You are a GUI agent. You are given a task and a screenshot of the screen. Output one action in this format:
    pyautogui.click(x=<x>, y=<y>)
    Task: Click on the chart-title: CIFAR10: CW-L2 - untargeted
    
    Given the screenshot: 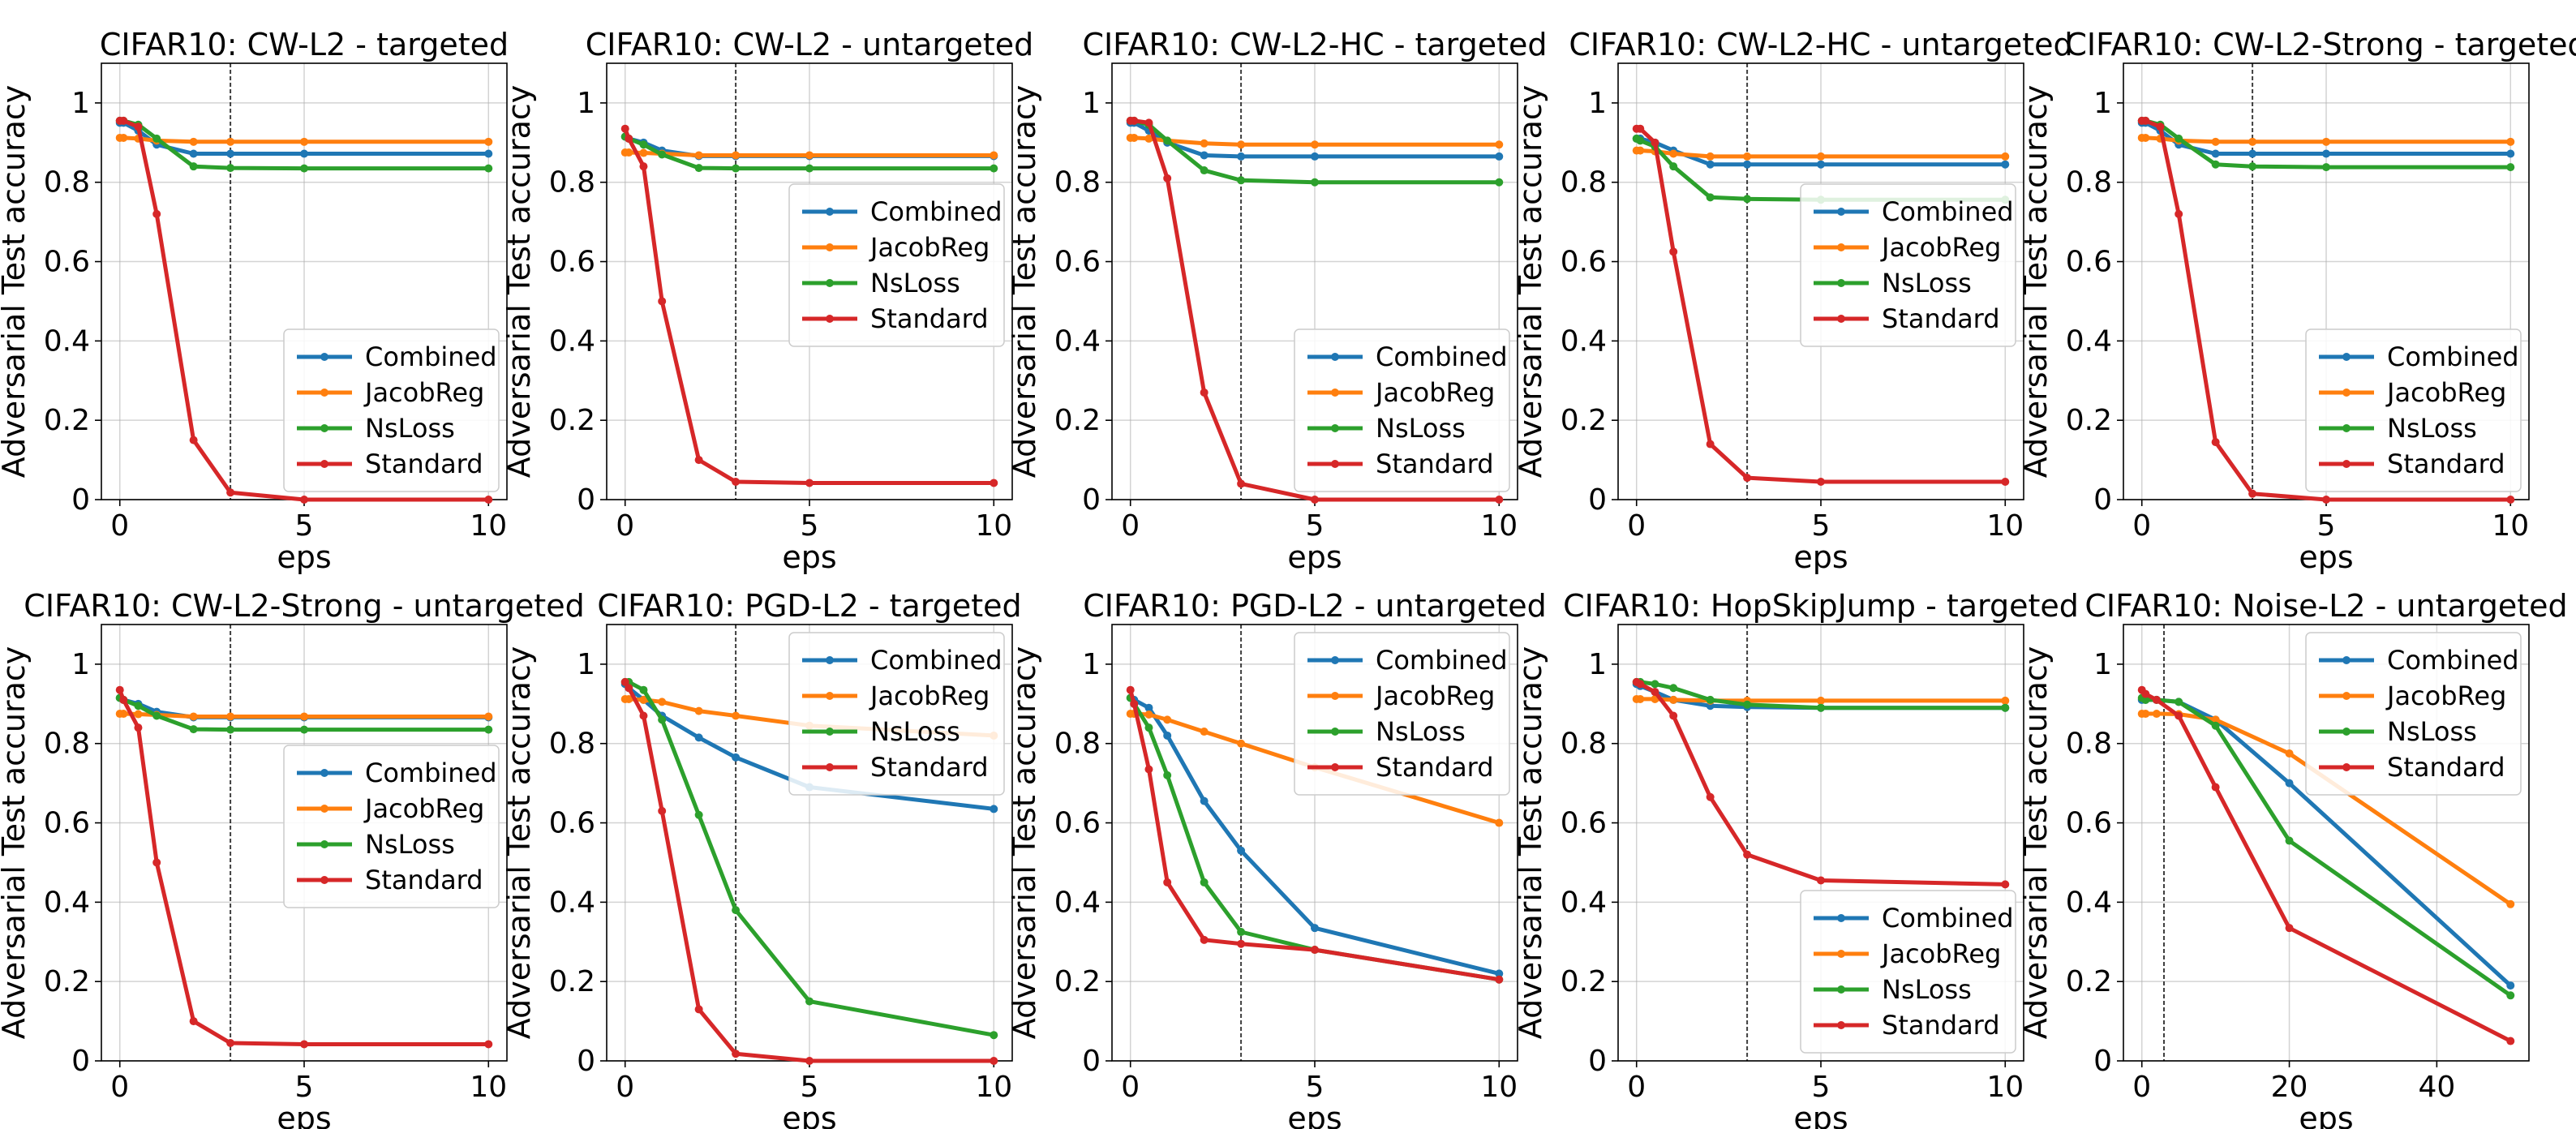 What is the action you would take?
    pyautogui.click(x=809, y=44)
    